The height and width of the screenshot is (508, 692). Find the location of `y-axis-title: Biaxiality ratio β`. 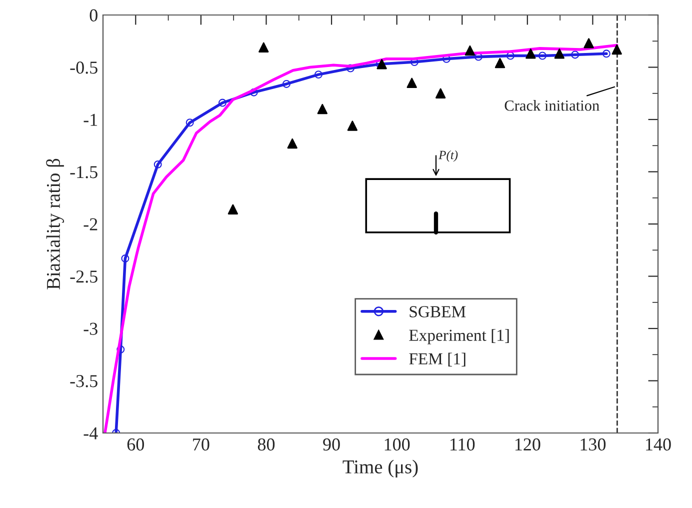

y-axis-title: Biaxiality ratio β is located at coordinates (55, 224).